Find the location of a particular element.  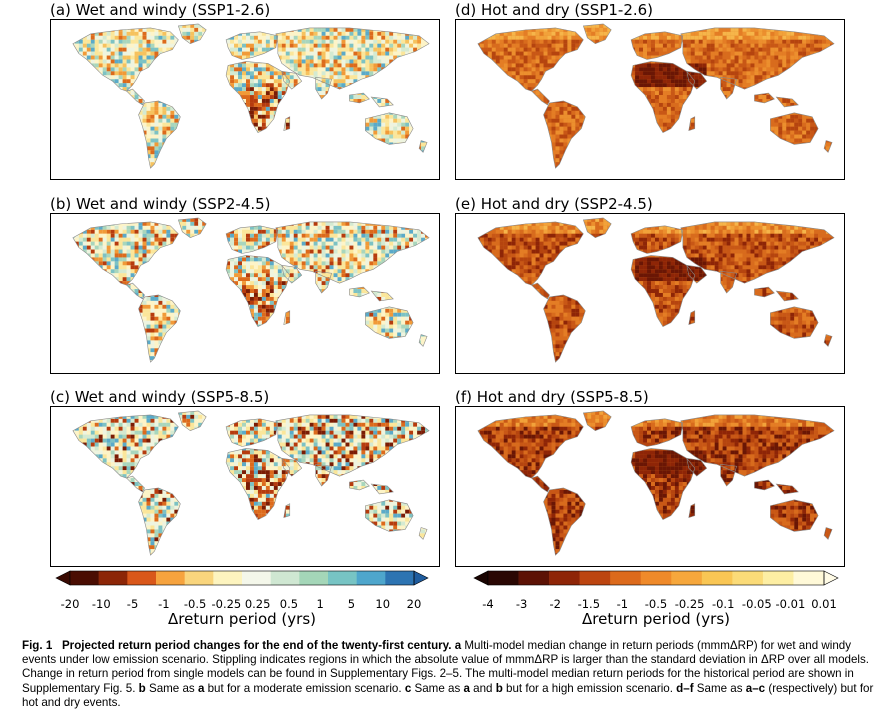

map-panel-f is located at coordinates (650, 486).